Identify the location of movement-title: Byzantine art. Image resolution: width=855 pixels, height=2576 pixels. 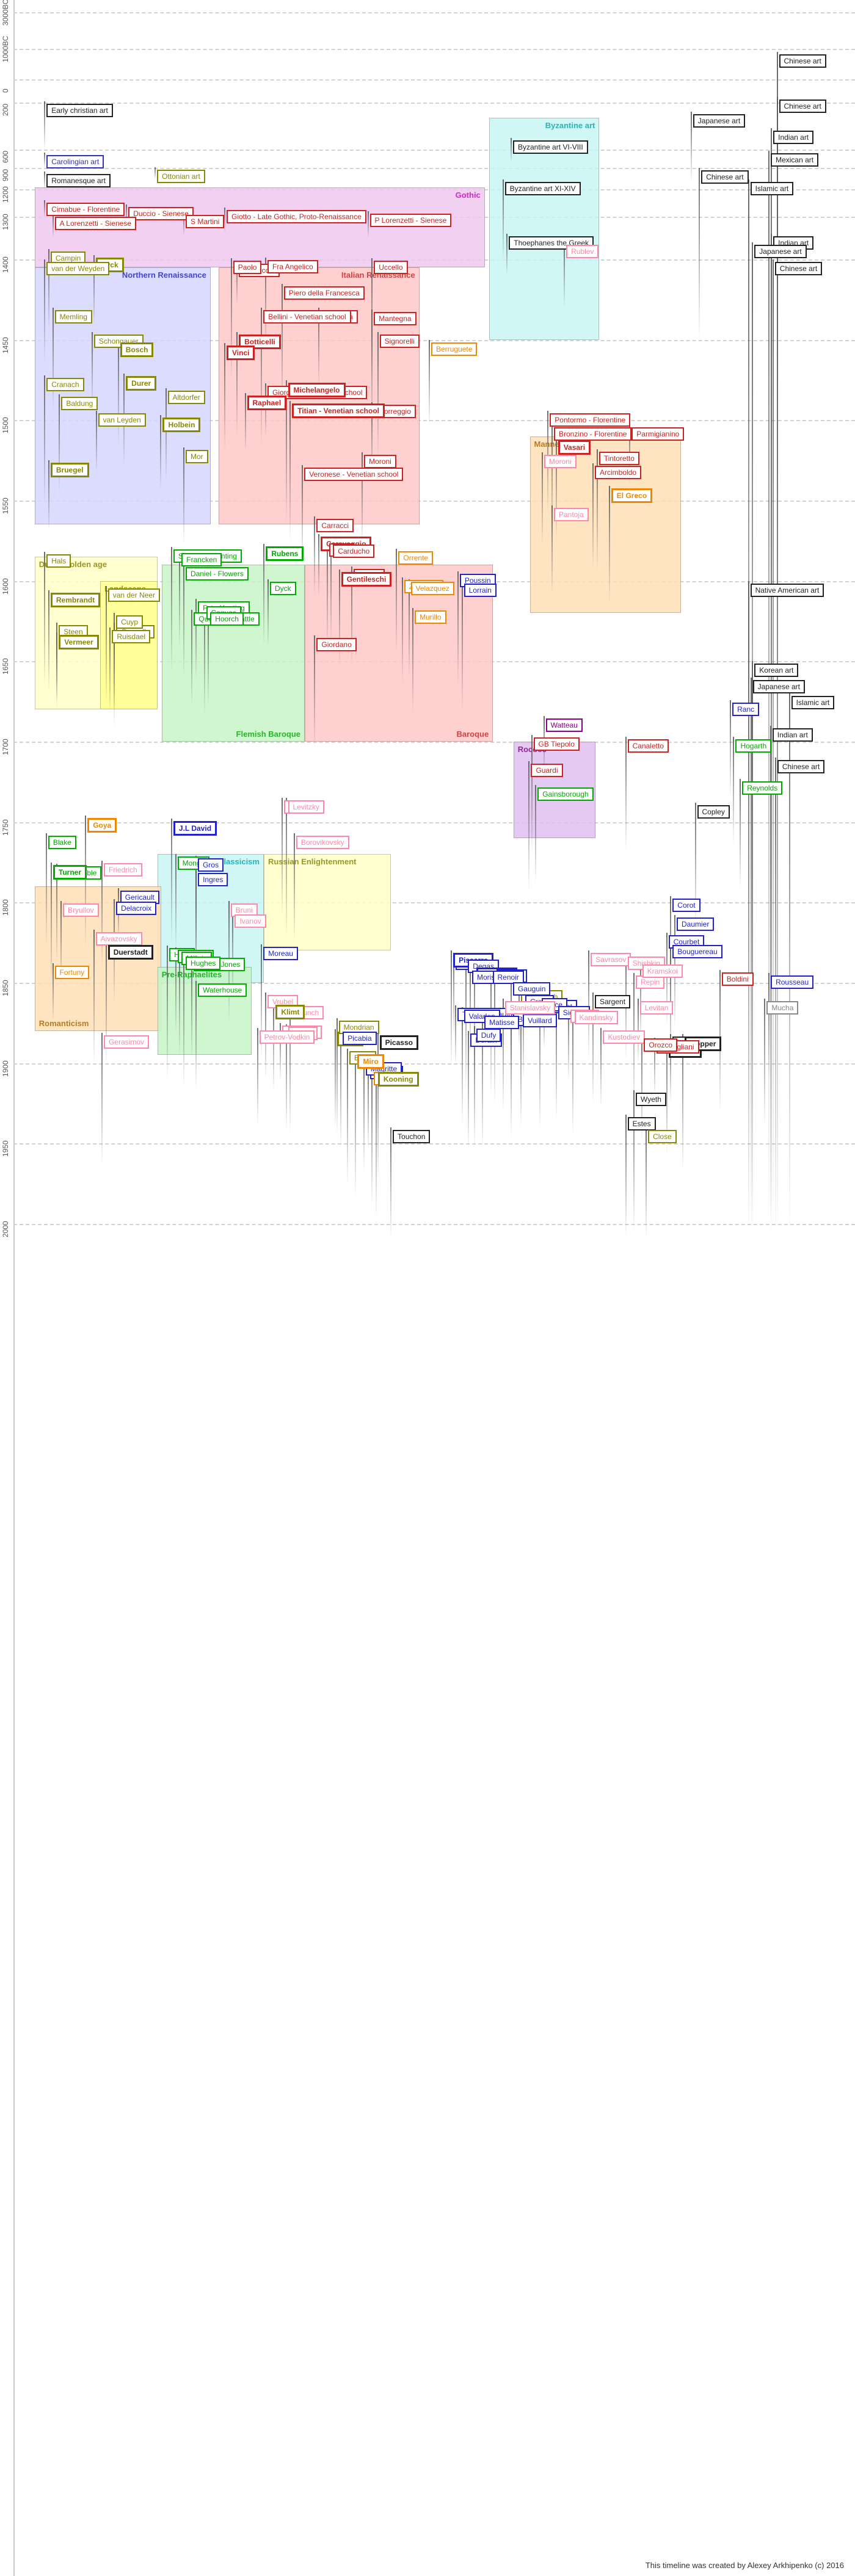
(570, 126).